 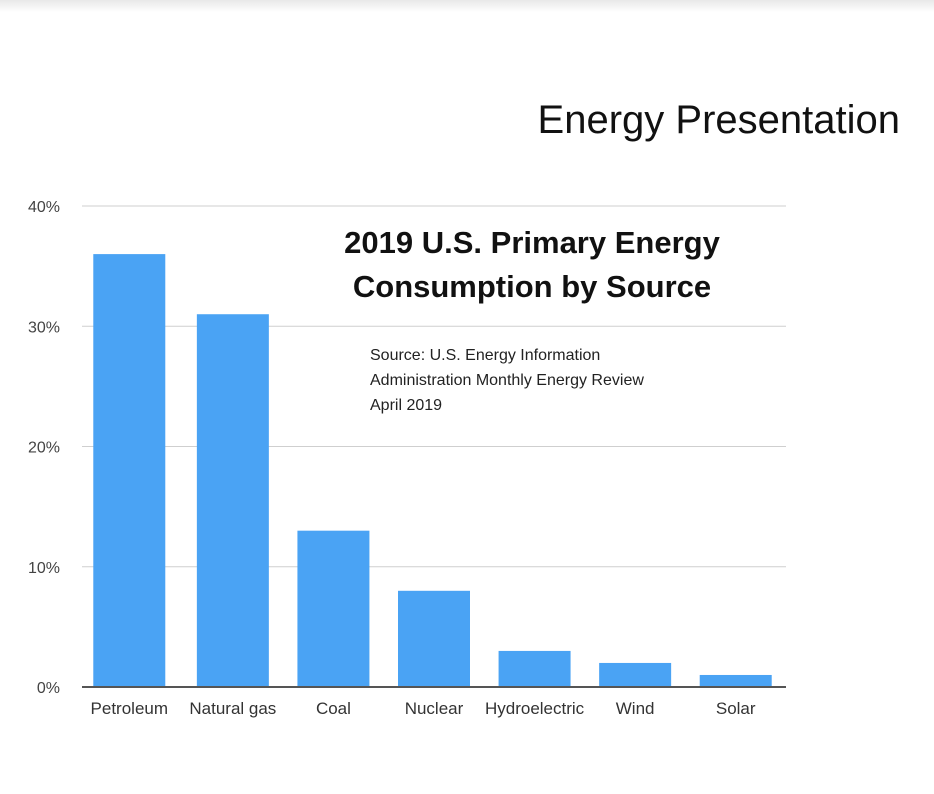 What do you see at coordinates (532, 286) in the screenshot?
I see `chart-title-line-2: Consumption by Source` at bounding box center [532, 286].